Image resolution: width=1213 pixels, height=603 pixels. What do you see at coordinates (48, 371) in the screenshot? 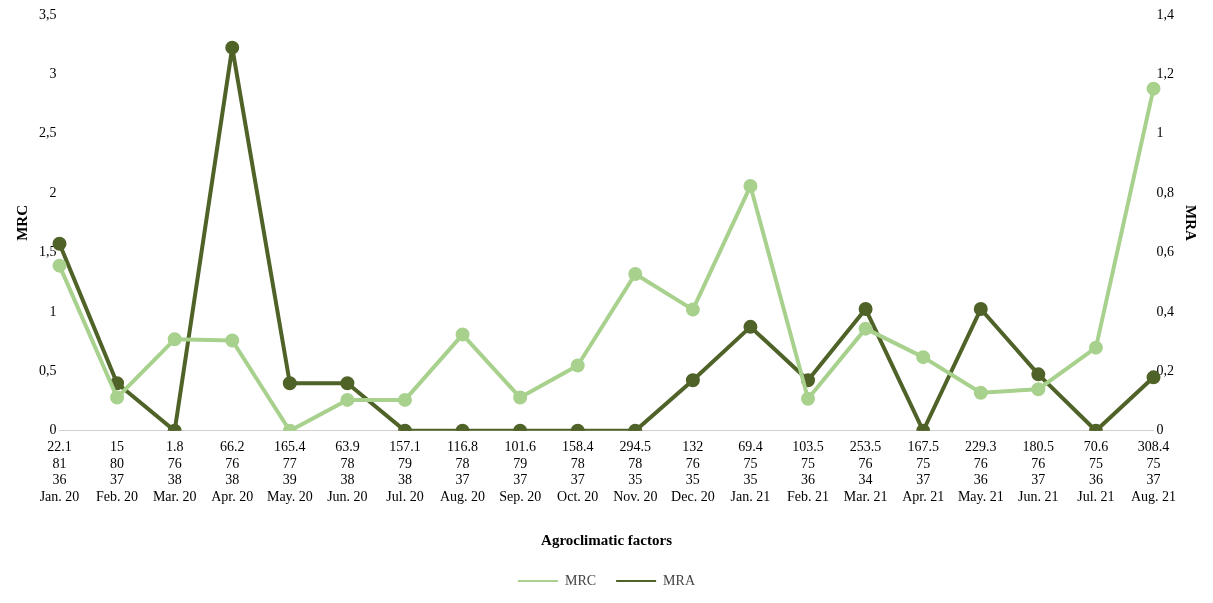
I see `y-tick-label: 0,5` at bounding box center [48, 371].